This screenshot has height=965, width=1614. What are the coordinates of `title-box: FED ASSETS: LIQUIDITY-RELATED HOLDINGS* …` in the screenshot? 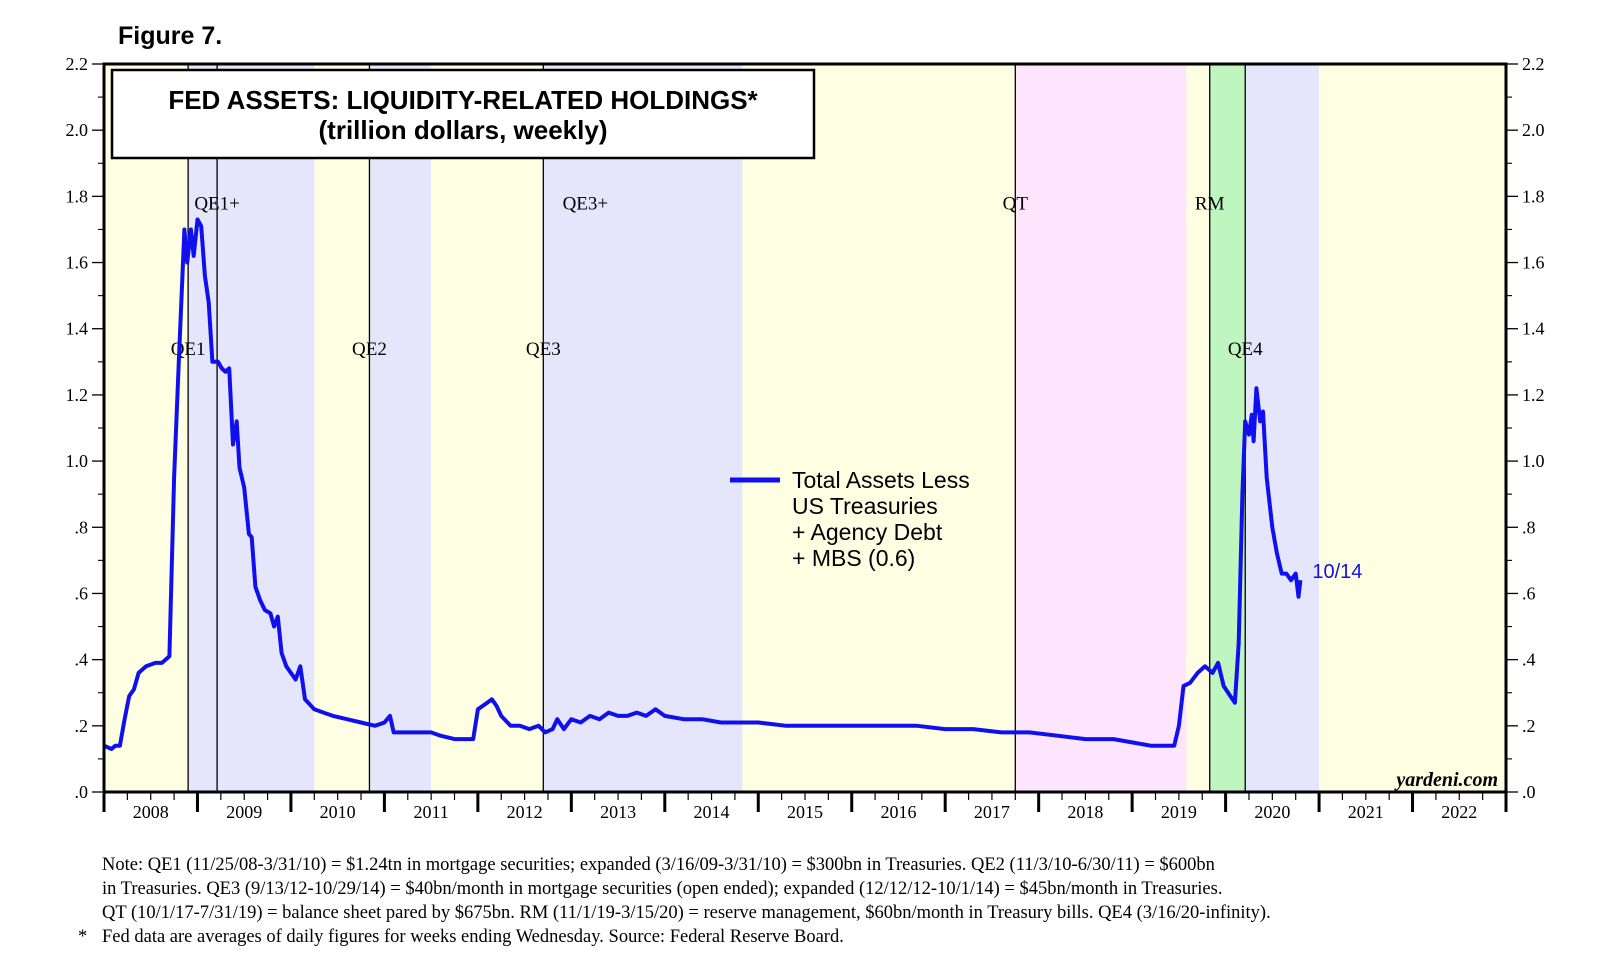 It's located at (463, 114).